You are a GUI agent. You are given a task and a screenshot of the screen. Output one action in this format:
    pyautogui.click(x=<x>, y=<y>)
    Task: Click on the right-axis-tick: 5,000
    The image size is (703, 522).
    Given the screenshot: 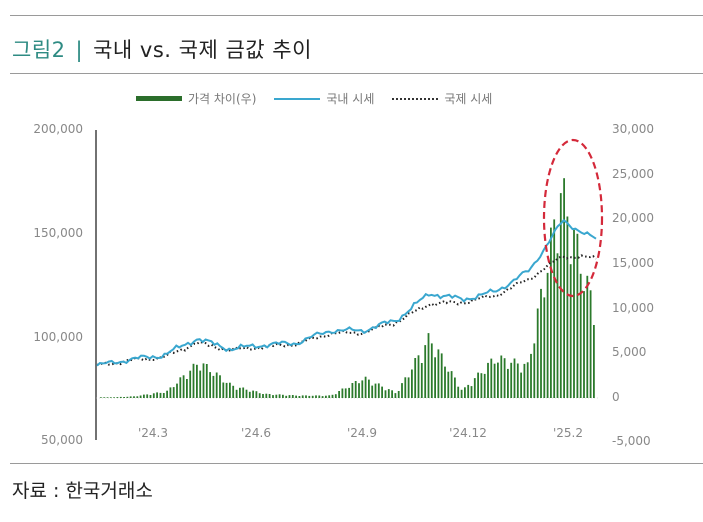 What is the action you would take?
    pyautogui.click(x=629, y=352)
    